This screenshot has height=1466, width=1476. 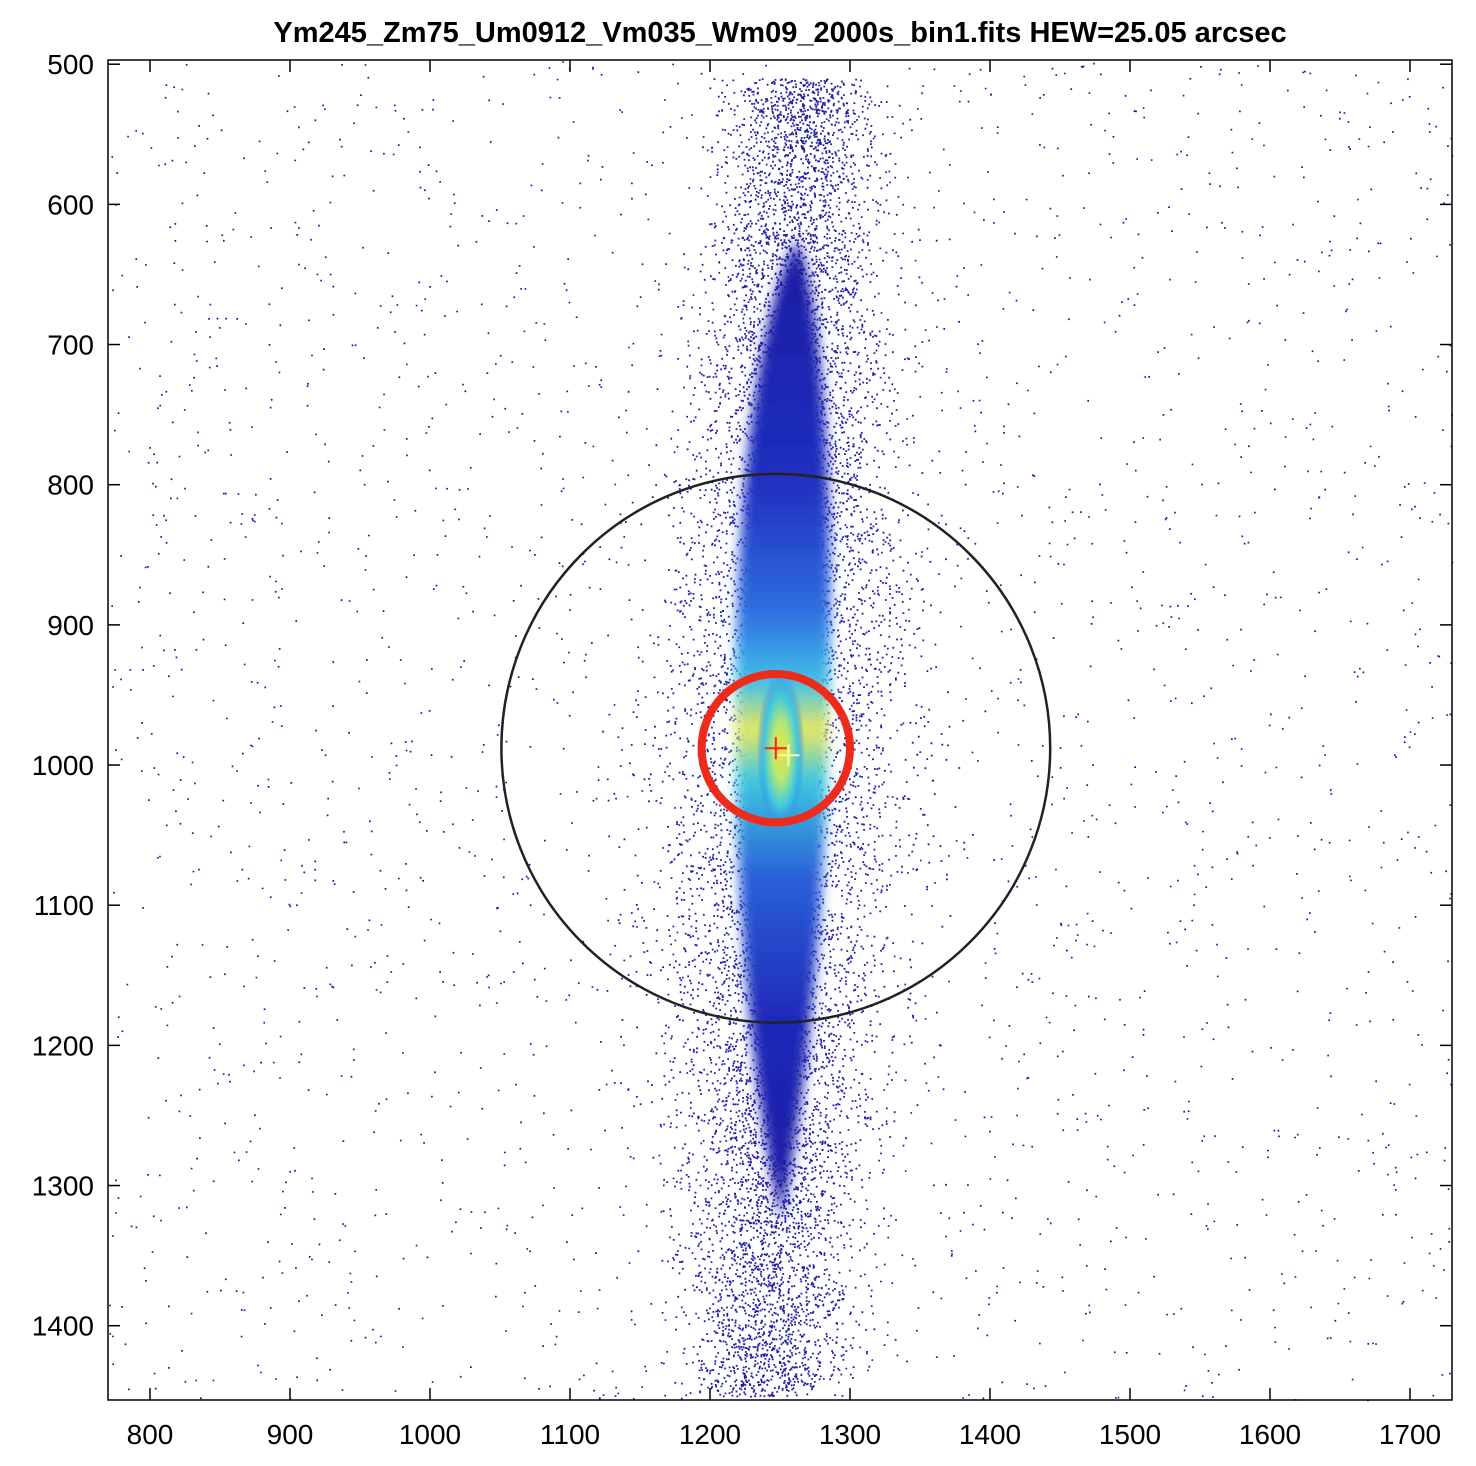 What do you see at coordinates (63, 1186) in the screenshot?
I see `y-tick-label: 1300` at bounding box center [63, 1186].